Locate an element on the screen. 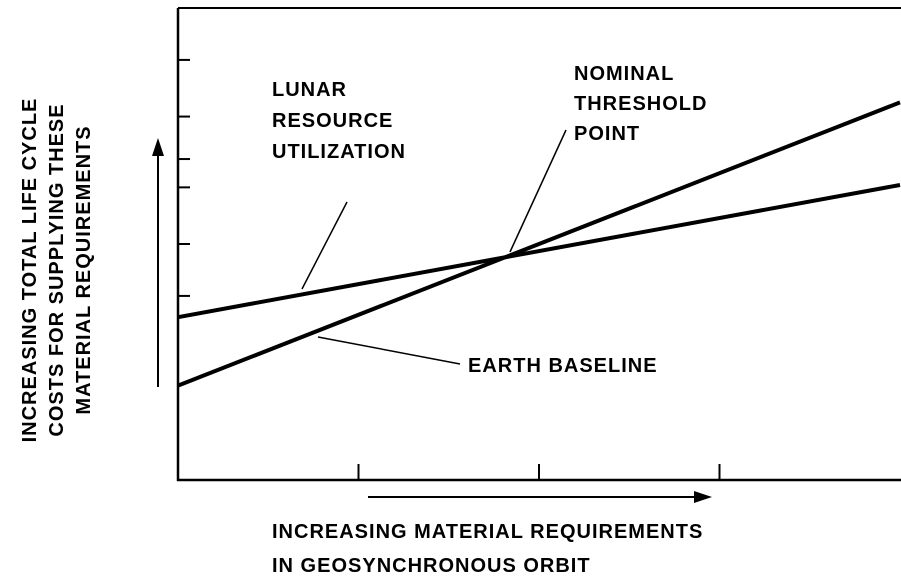  series-label-line: UTILIZATION is located at coordinates (339, 152).